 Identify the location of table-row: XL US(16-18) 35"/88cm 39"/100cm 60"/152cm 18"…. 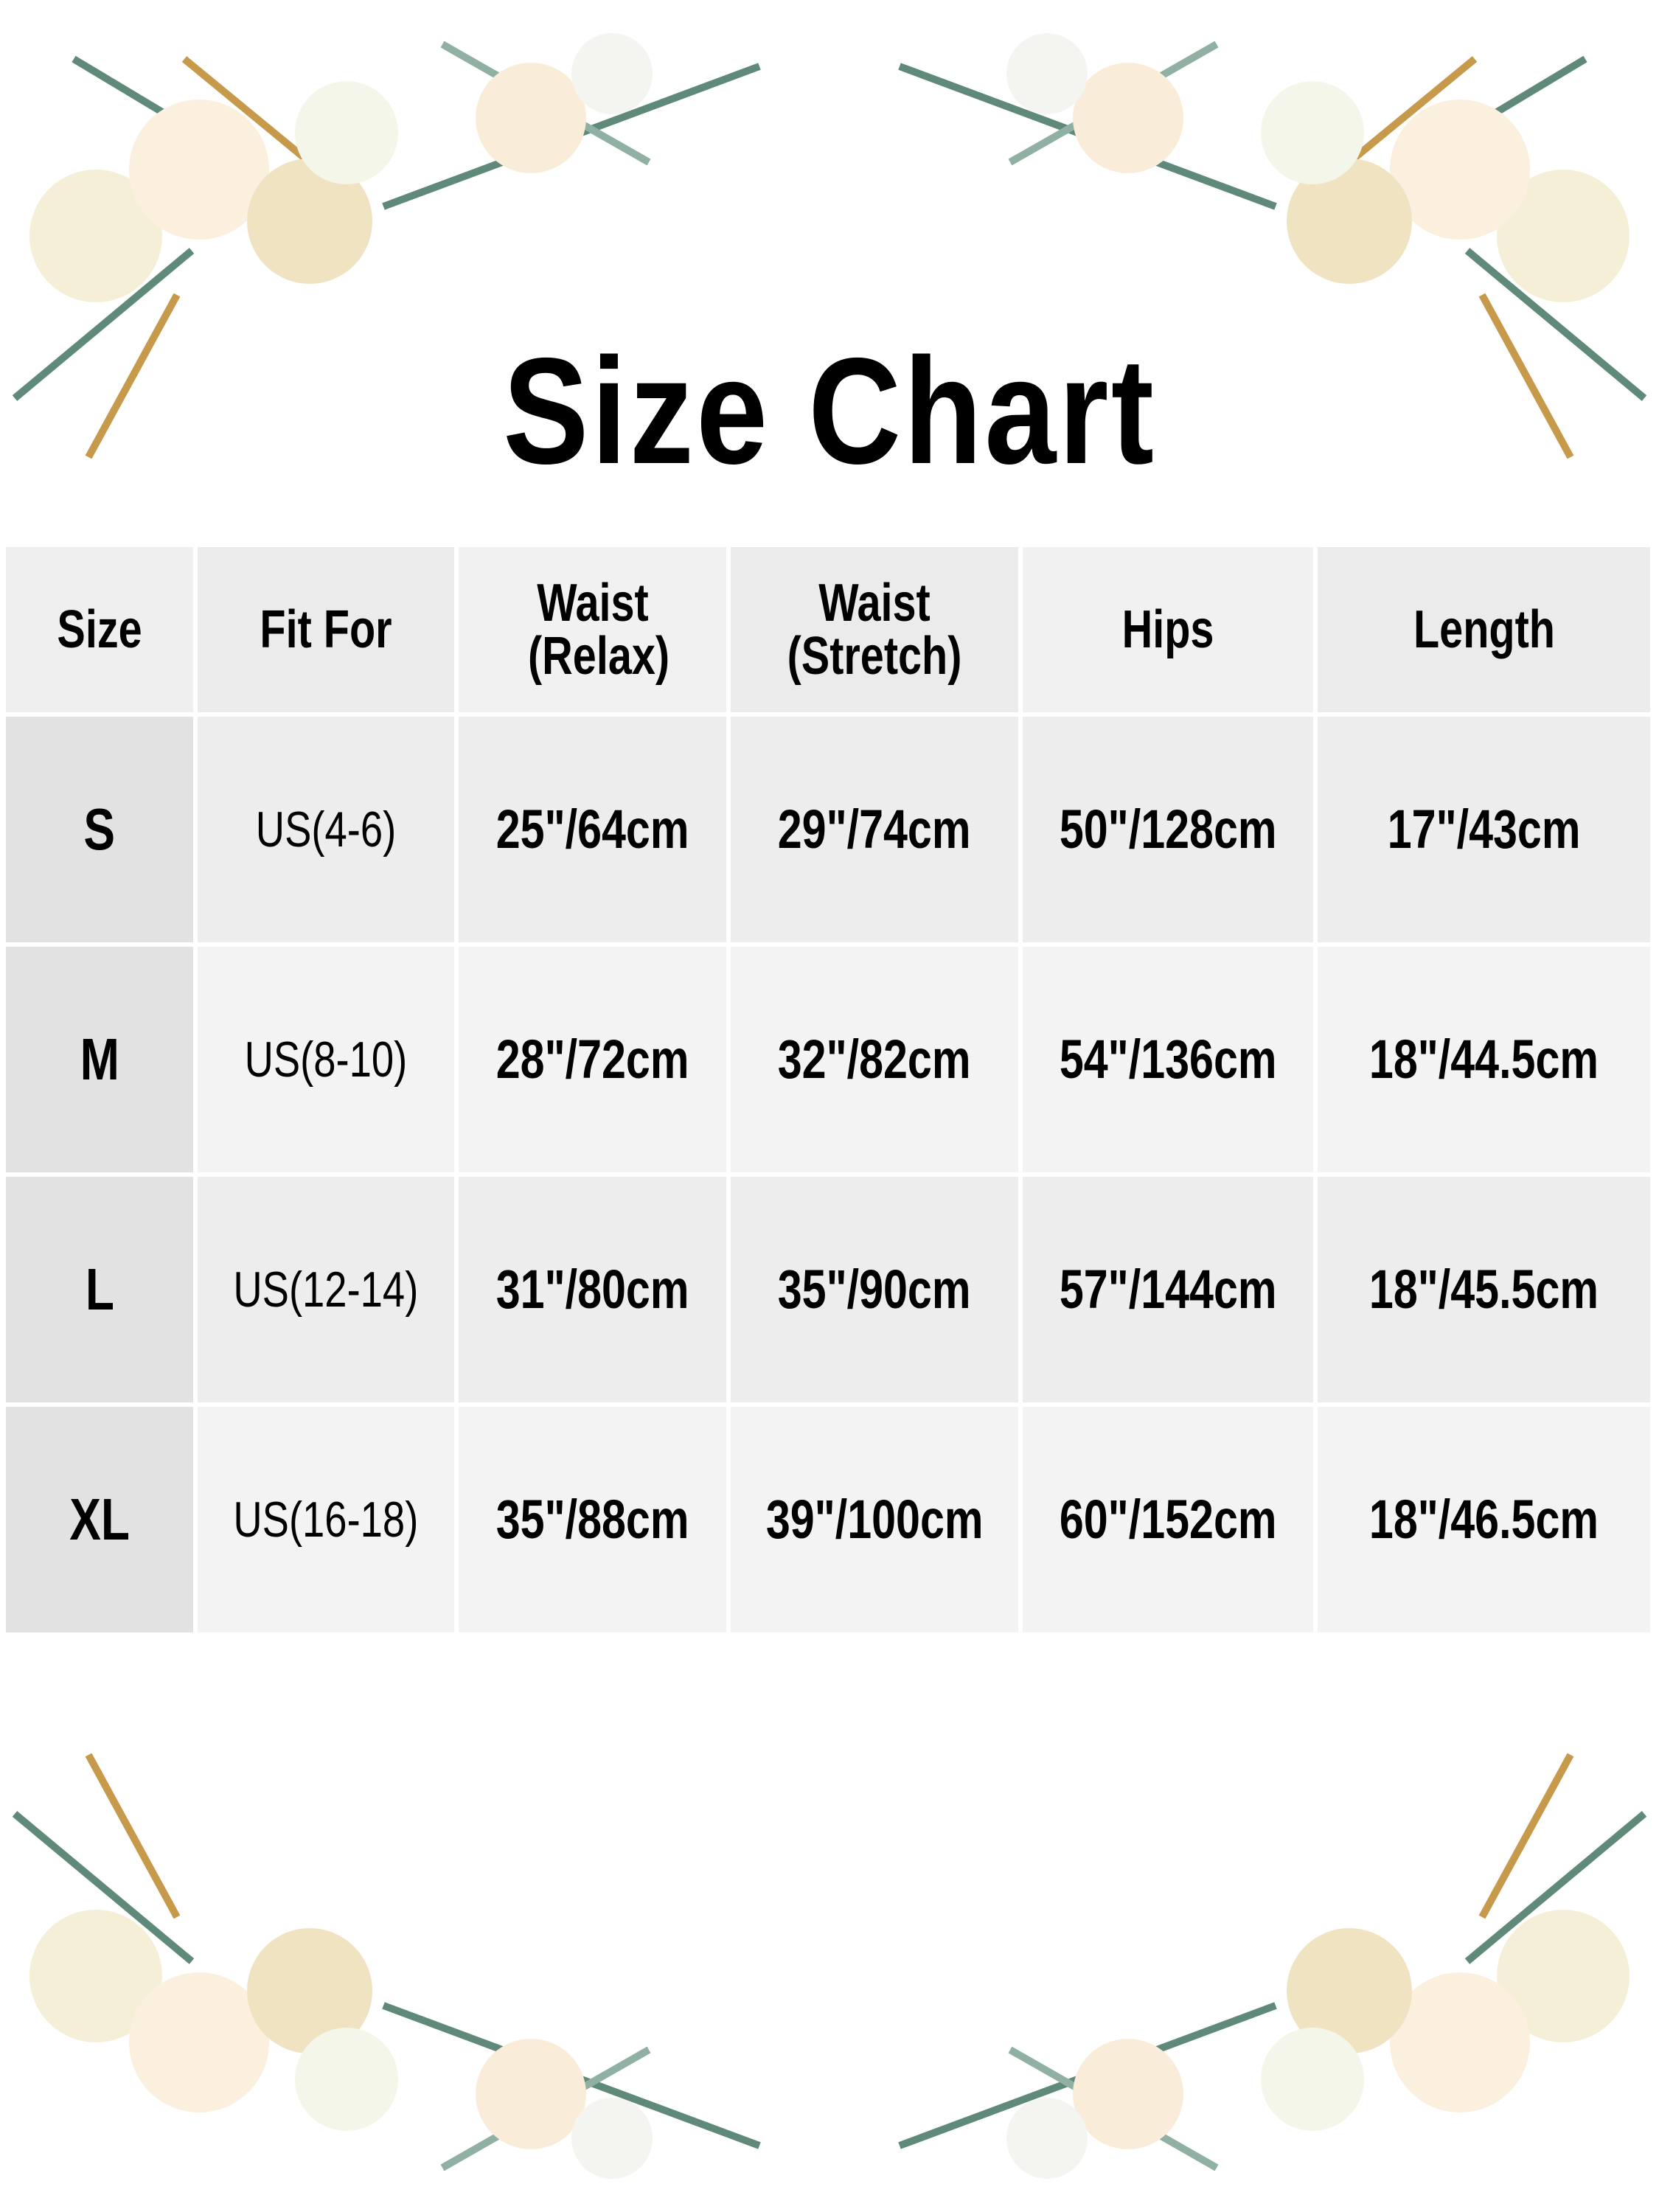
(828, 1519).